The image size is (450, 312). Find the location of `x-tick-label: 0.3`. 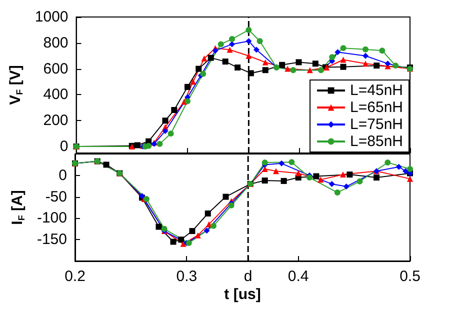

x-tick-label: 0.3 is located at coordinates (187, 276).